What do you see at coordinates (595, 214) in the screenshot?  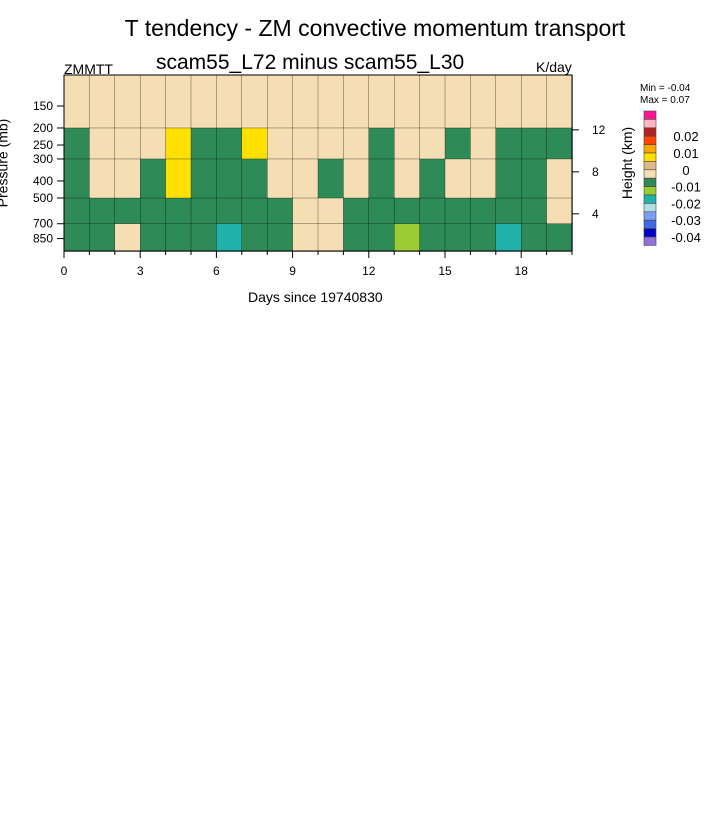 I see `y2-tick-label: 4` at bounding box center [595, 214].